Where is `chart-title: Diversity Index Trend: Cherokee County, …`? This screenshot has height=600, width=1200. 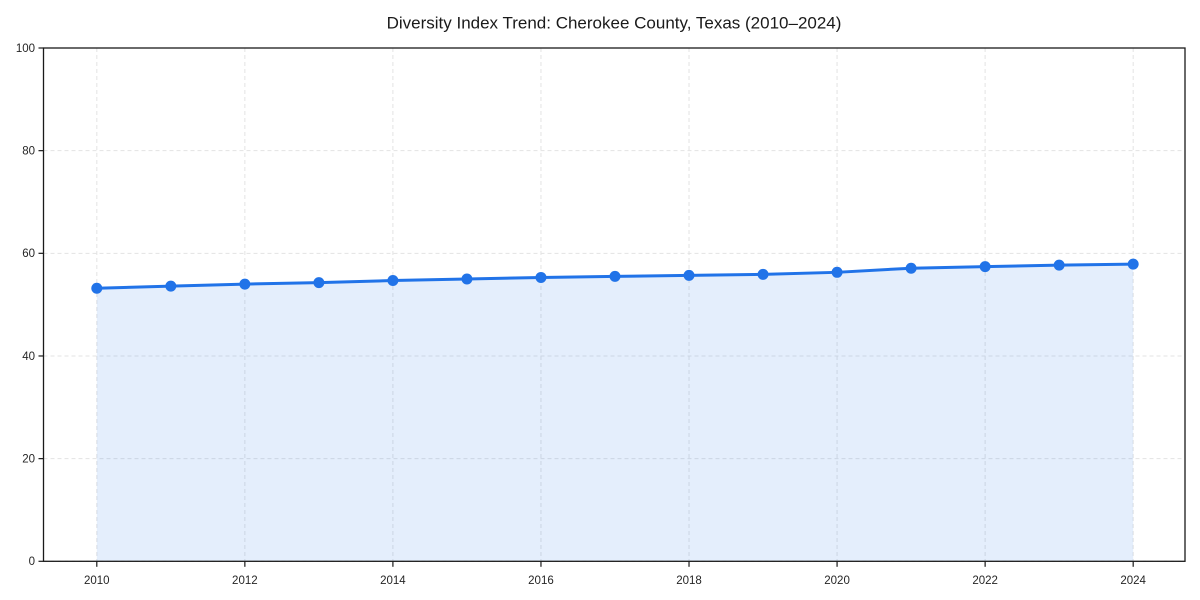
chart-title: Diversity Index Trend: Cherokee County, … is located at coordinates (614, 23).